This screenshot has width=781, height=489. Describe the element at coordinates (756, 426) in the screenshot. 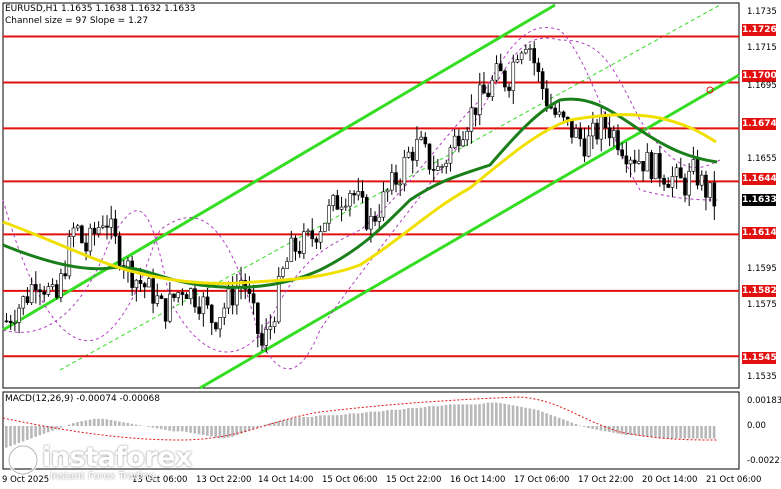

I see `macd-tick: 0.00` at that location.